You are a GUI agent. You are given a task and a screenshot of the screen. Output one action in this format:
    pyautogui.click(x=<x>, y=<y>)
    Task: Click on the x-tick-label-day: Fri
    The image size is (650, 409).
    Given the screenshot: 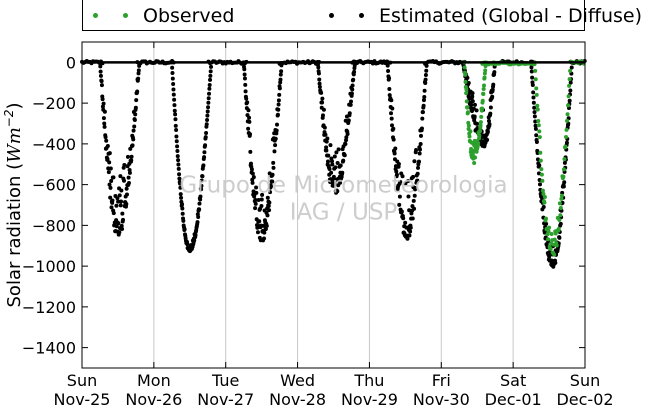 What is the action you would take?
    pyautogui.click(x=441, y=380)
    